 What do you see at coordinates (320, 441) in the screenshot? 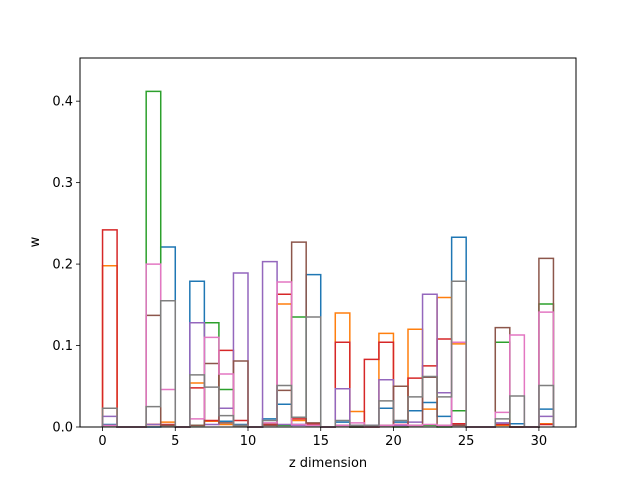
I see `x-tick-label: 15` at bounding box center [320, 441].